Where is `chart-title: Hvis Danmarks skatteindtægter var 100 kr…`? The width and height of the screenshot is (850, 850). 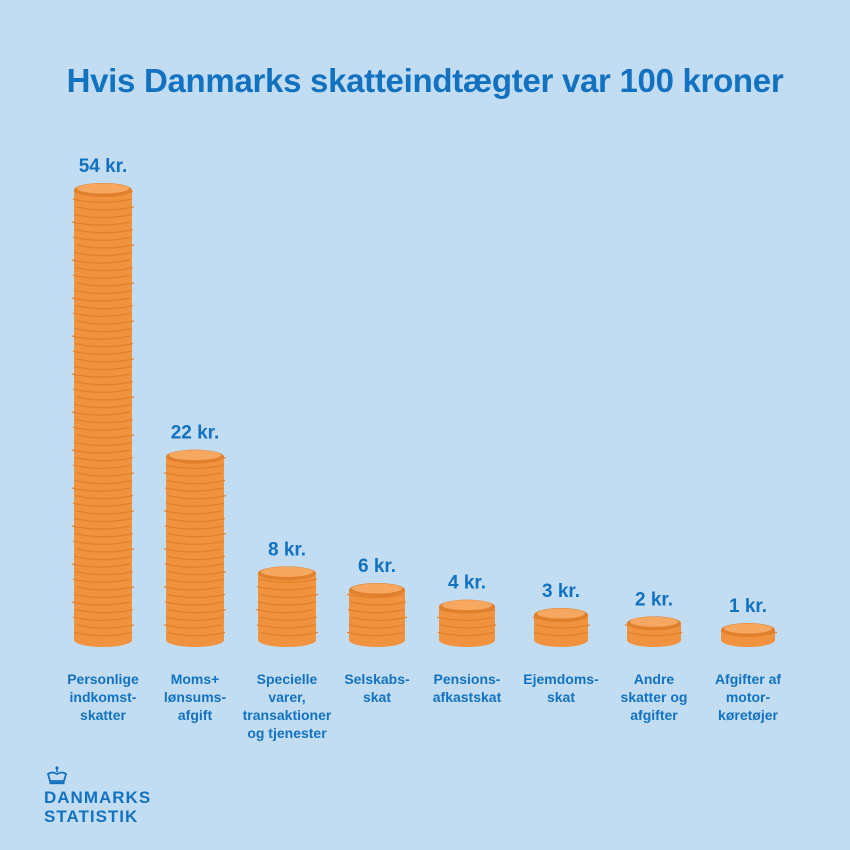
chart-title: Hvis Danmarks skatteindtægter var 100 kr… is located at coordinates (425, 80).